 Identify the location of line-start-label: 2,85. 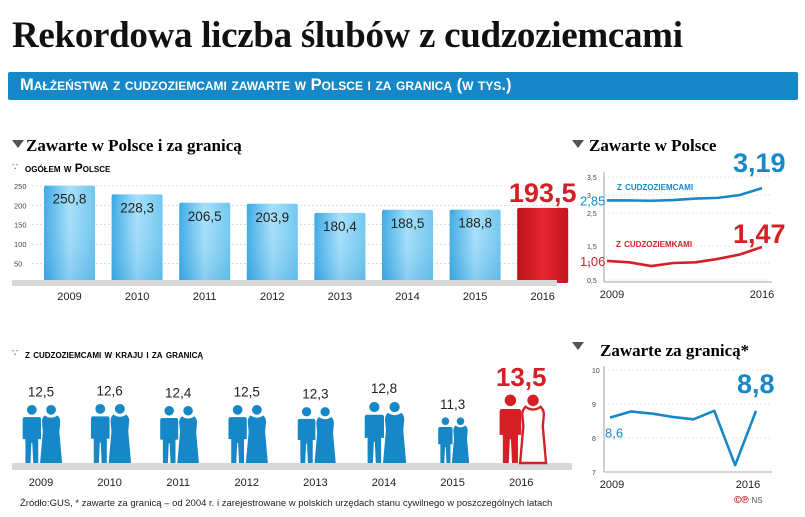
(592, 200).